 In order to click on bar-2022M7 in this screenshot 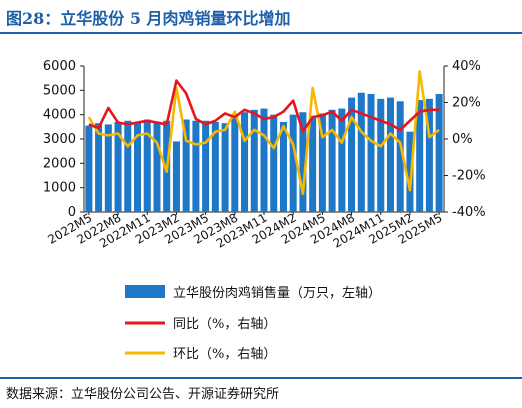, I will do `click(108, 168)`.